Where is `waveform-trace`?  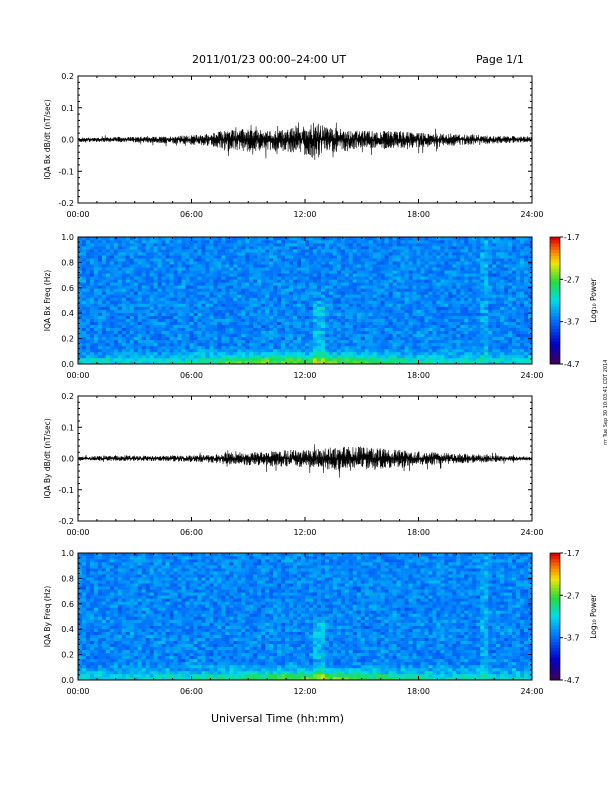
waveform-trace is located at coordinates (305, 141).